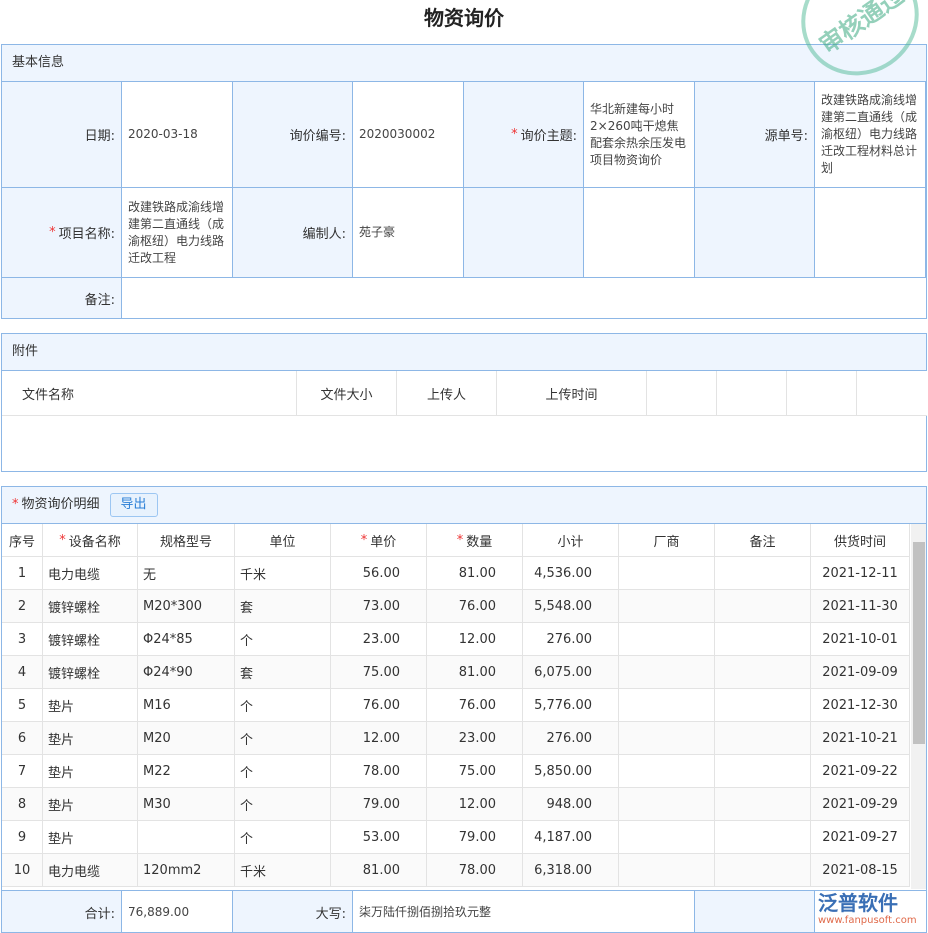  Describe the element at coordinates (639, 135) in the screenshot. I see `subject-field: 华北新建每小时2×260吨干熄焦配套余热余压发电项目物资询价` at that location.